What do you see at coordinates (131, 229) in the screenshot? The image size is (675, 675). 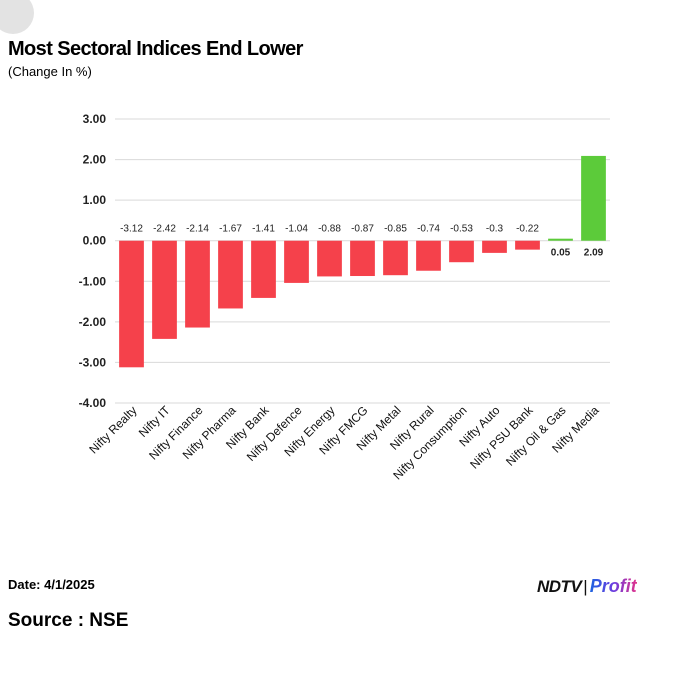 I see `data-label: -3.12` at bounding box center [131, 229].